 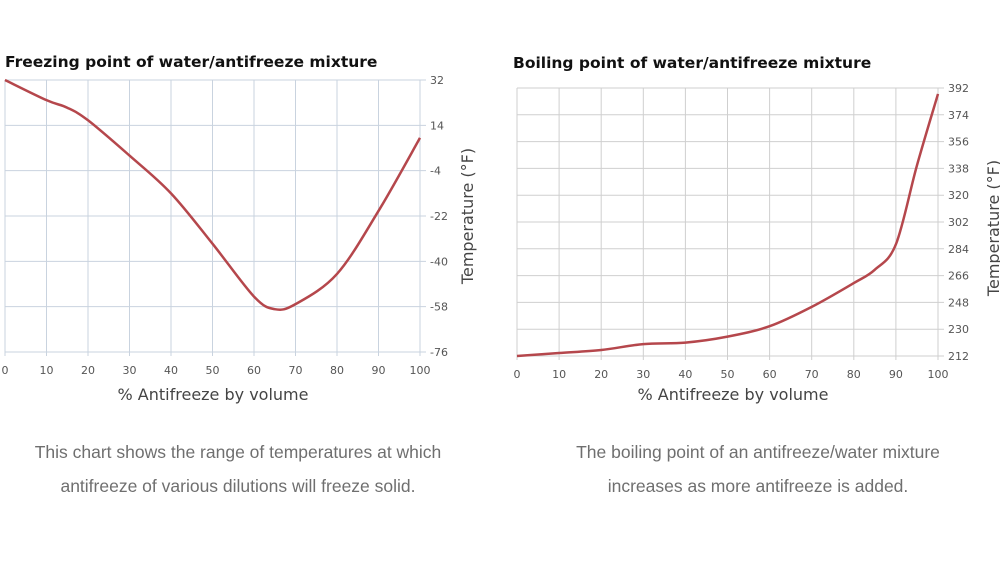 I want to click on y-tick-label: 320, so click(x=958, y=195).